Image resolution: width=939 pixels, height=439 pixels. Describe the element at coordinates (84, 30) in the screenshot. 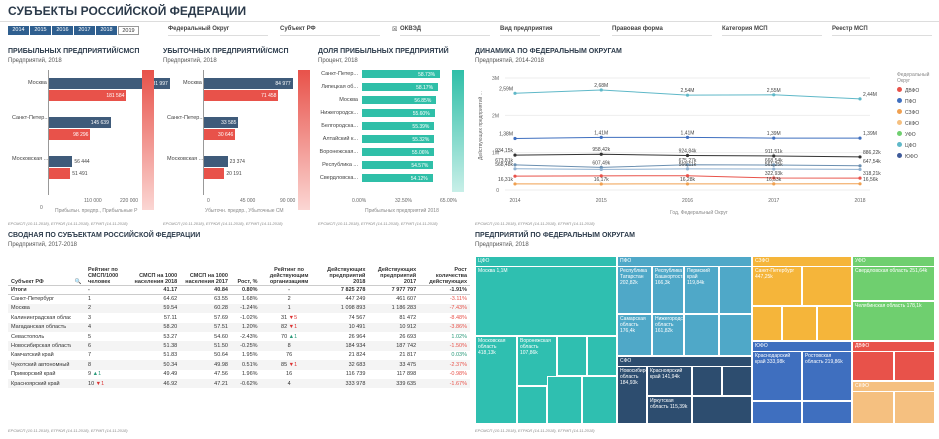

I see `year-2017: 2017` at that location.